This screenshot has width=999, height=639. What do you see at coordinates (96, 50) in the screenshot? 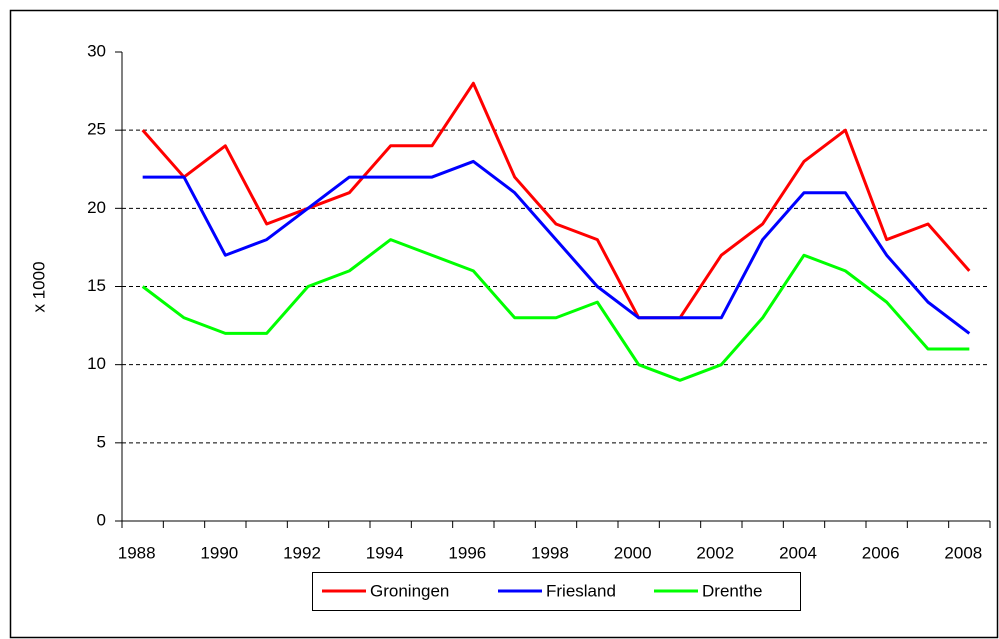
I see `y-tick-label: 30` at bounding box center [96, 50].